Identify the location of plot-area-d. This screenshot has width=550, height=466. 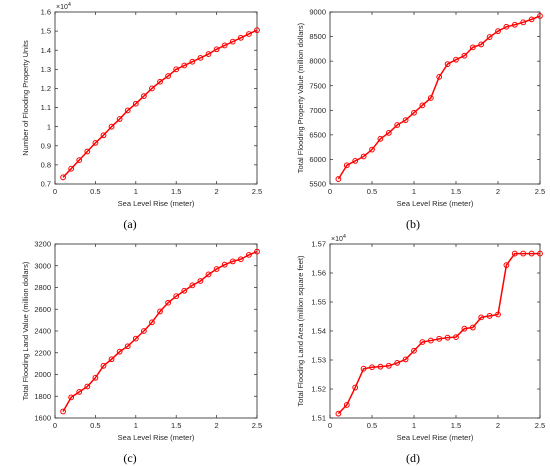
(435, 331).